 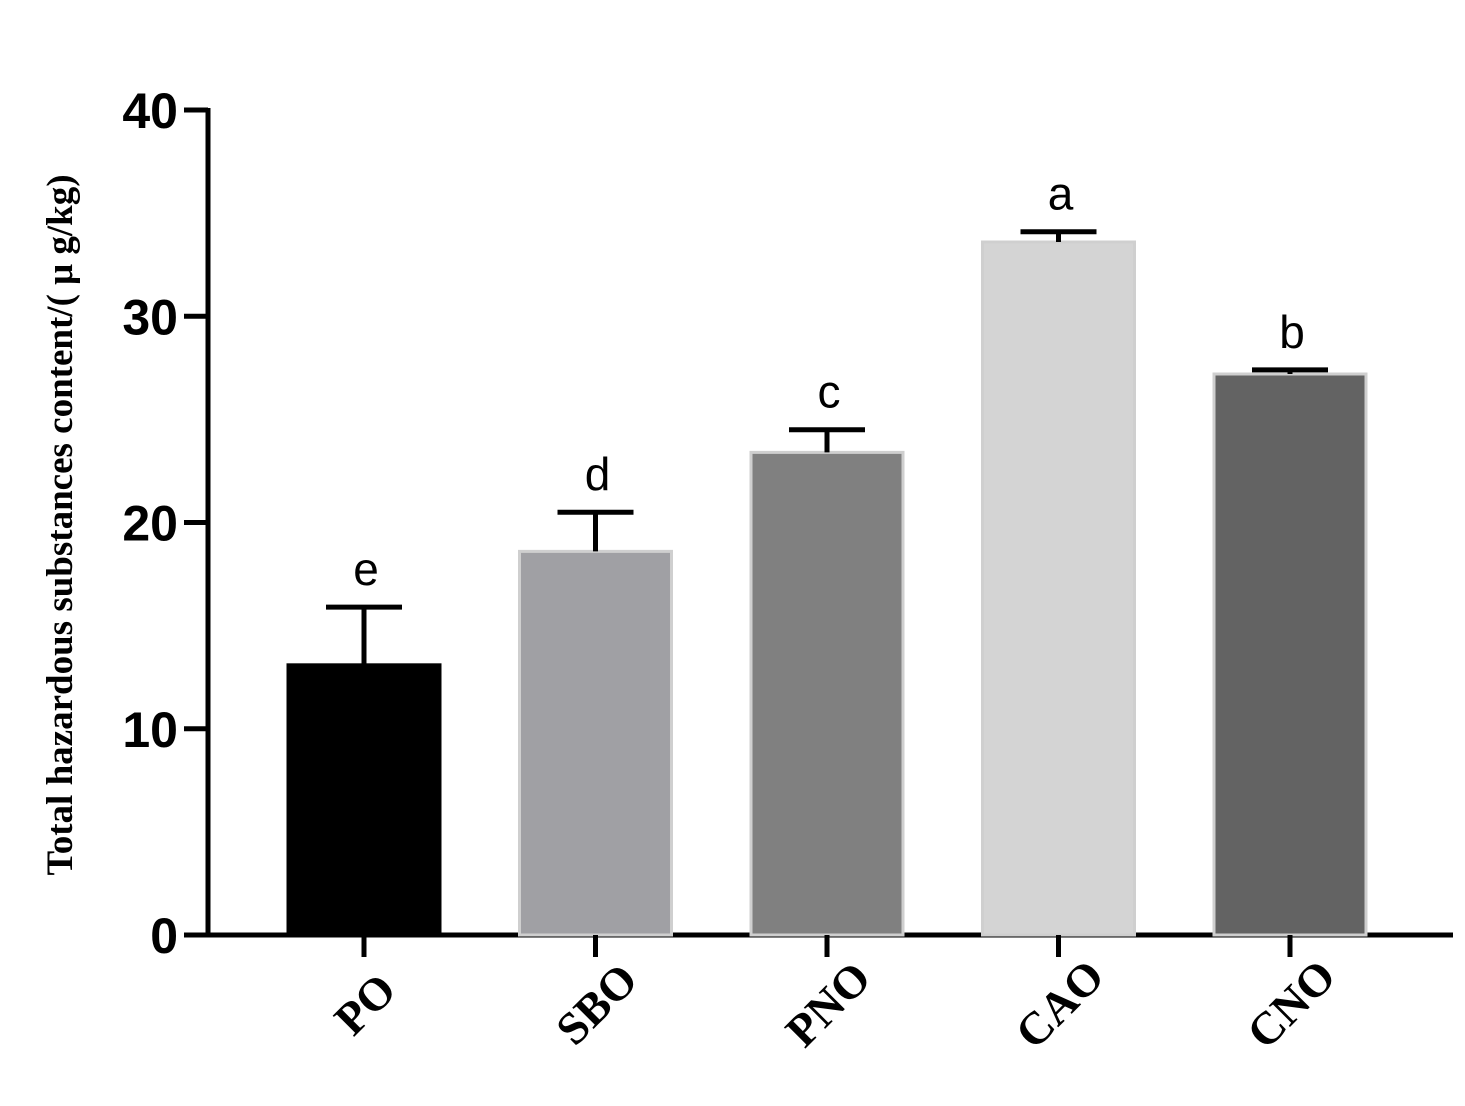 I want to click on y-tick-label: 10, so click(x=150, y=730).